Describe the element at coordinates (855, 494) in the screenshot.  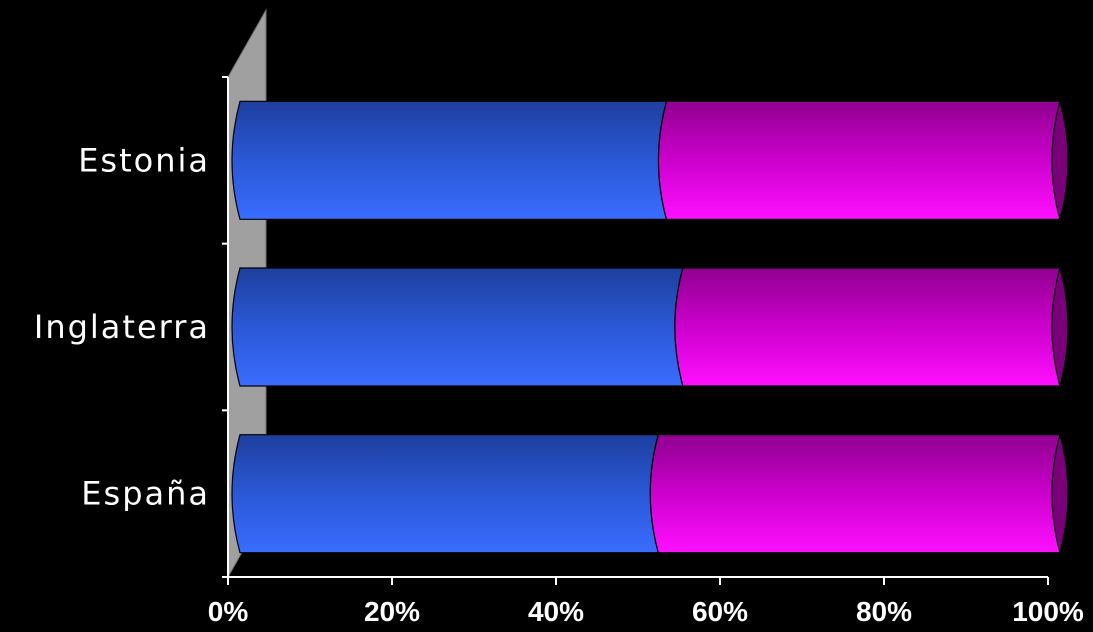
I see `bar-españa-series-2` at that location.